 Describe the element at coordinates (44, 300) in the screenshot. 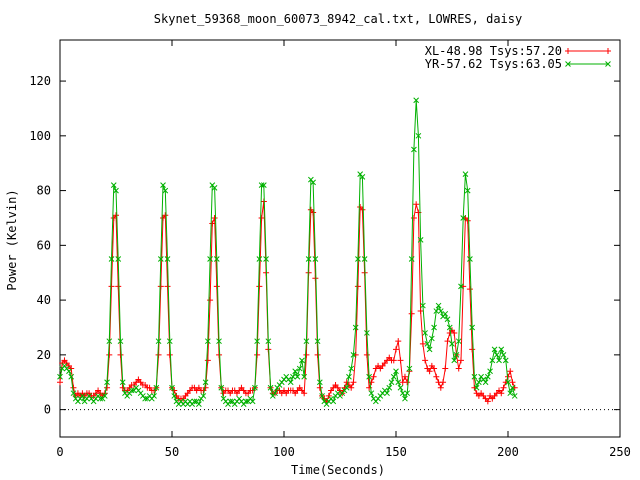

I see `y-tick-label: 40` at that location.